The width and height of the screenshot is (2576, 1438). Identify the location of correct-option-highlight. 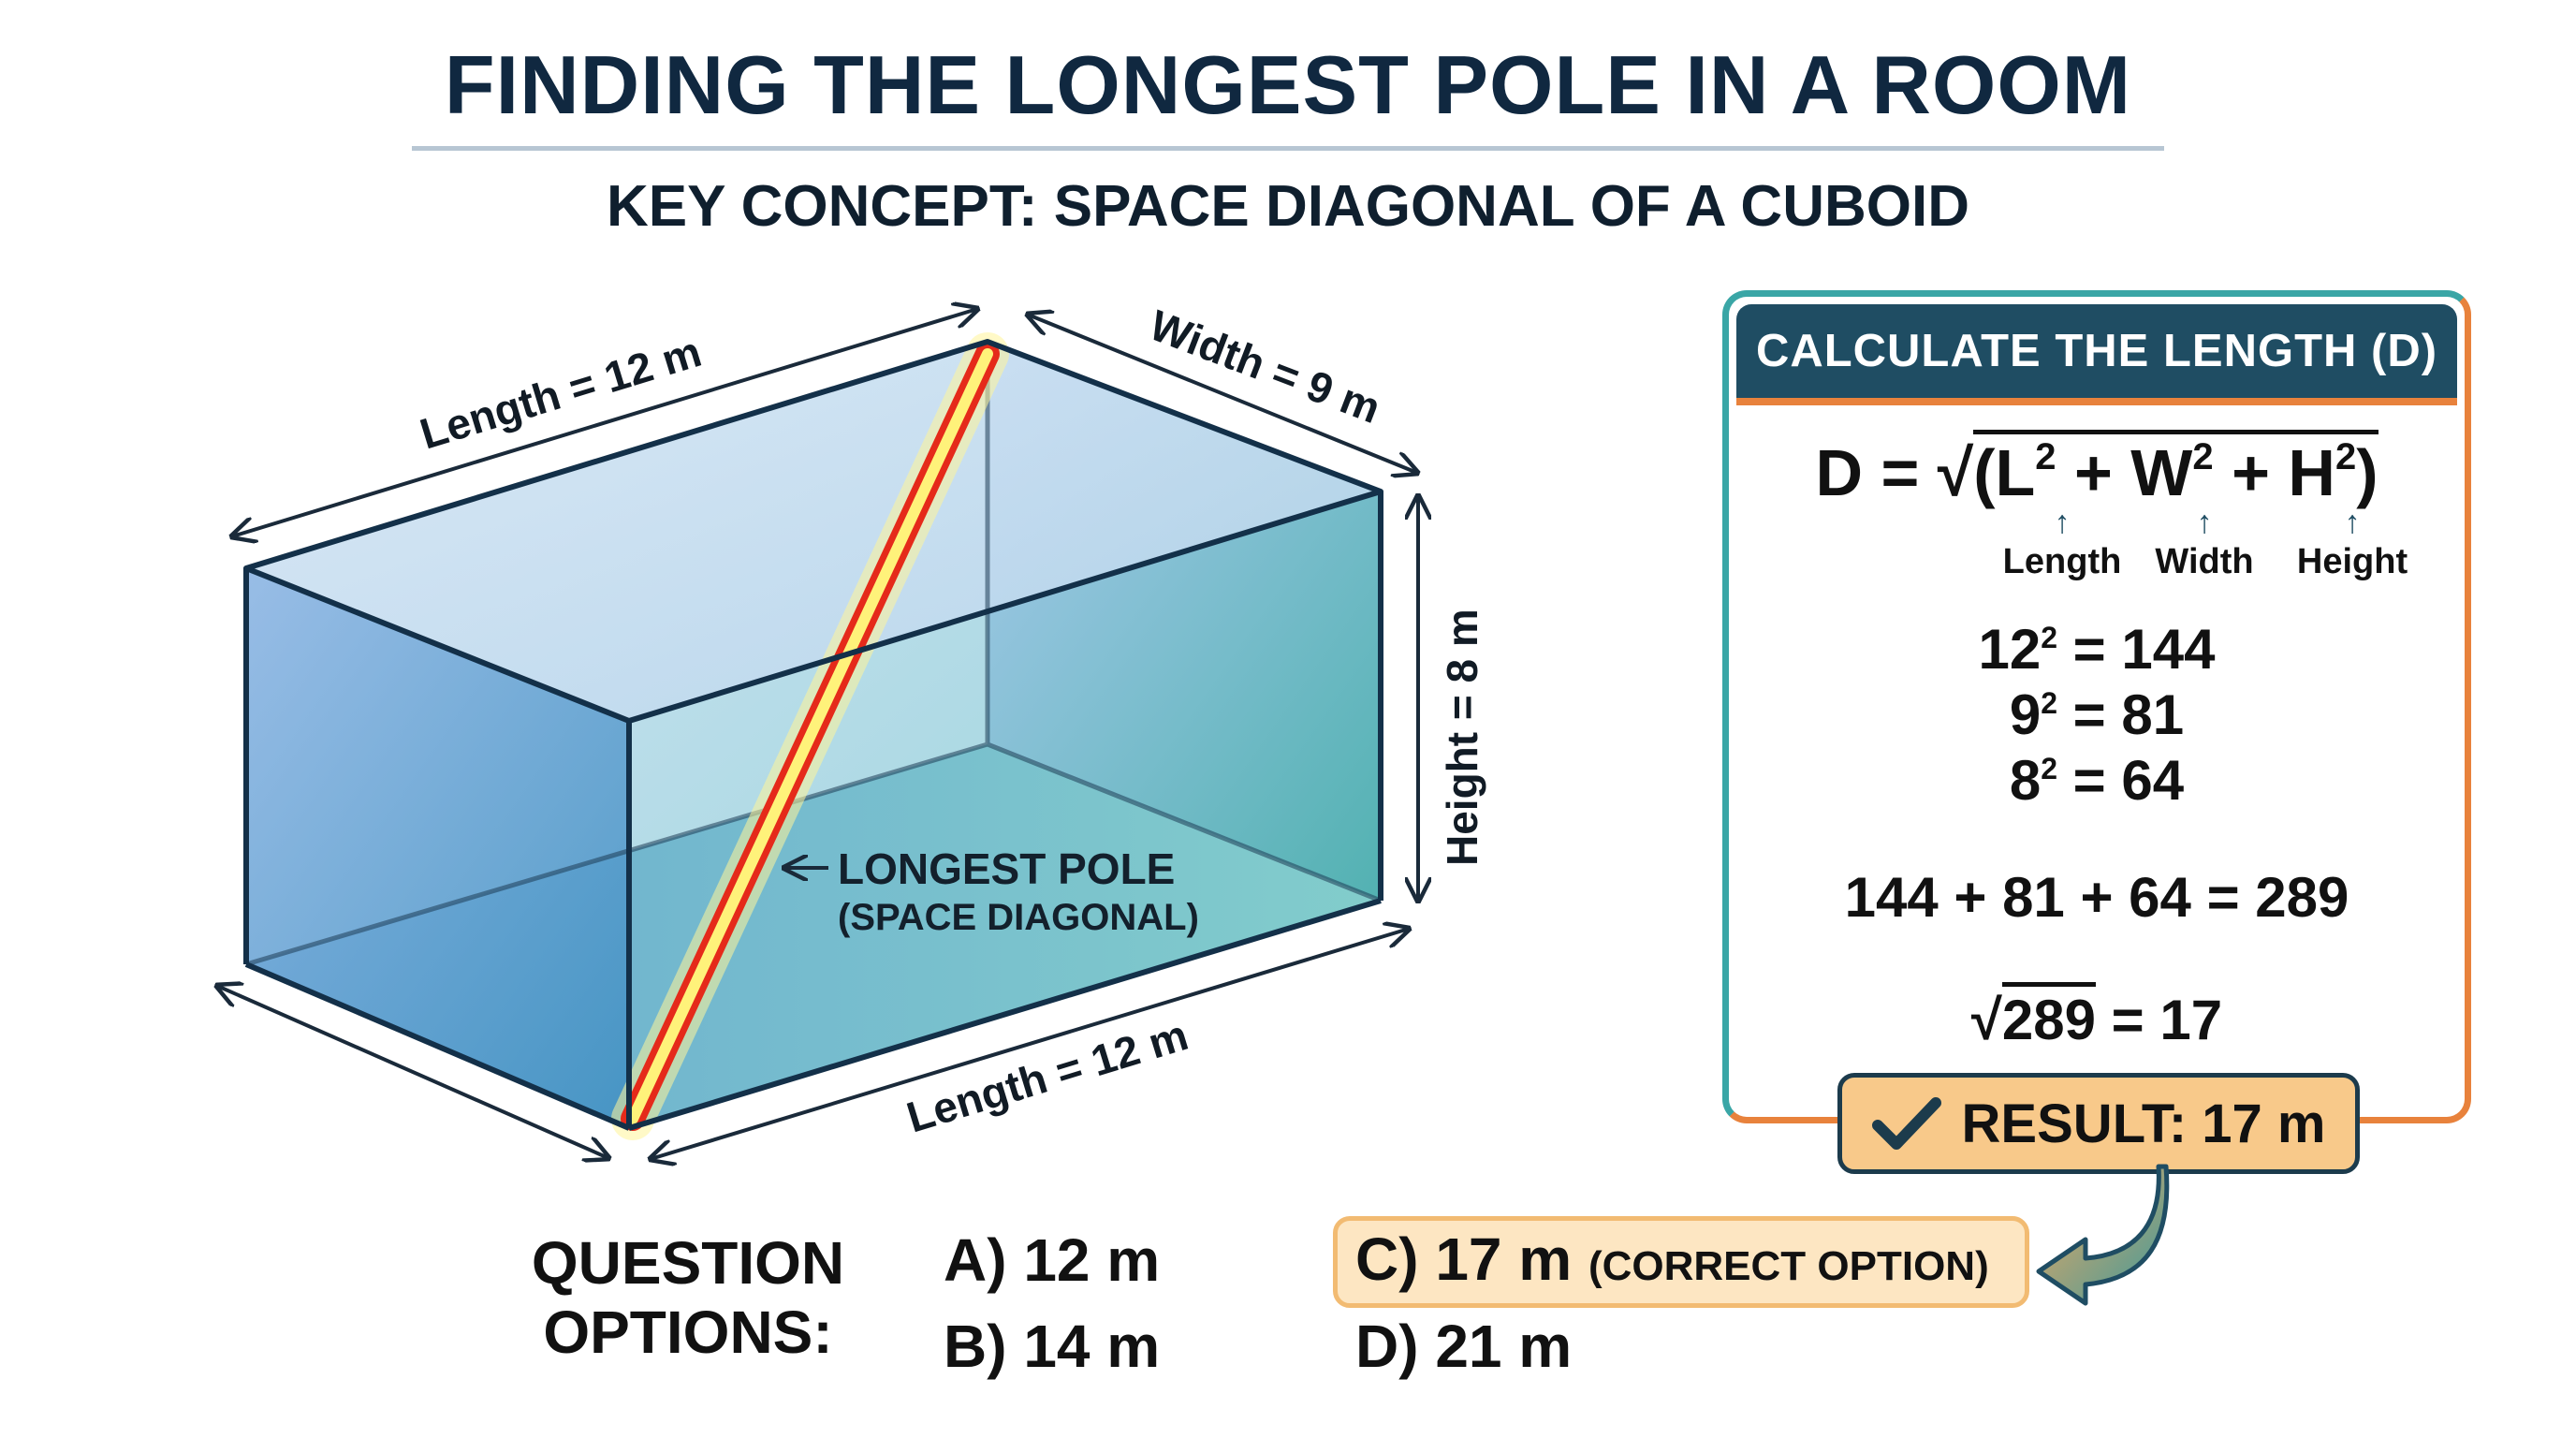
(1681, 1262).